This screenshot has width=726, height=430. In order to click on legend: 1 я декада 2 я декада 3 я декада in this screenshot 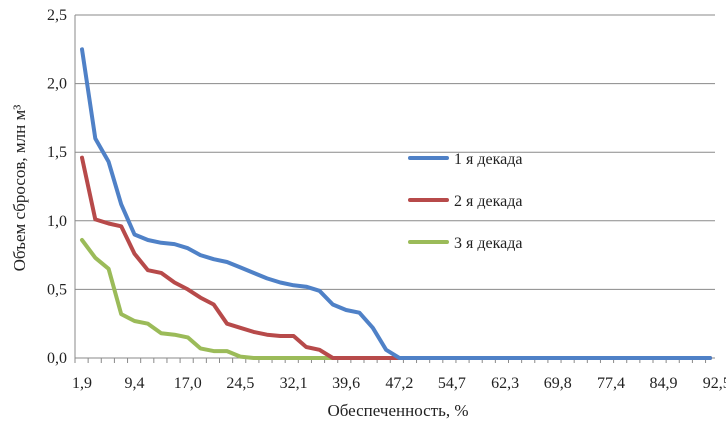, I will do `click(465, 201)`.